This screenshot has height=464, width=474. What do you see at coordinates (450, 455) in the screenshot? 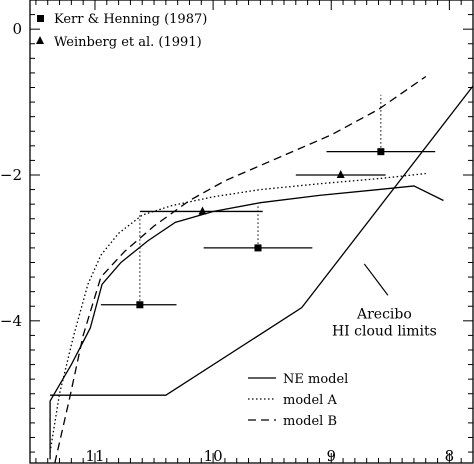
I see `x-tick-label: 8` at bounding box center [450, 455].